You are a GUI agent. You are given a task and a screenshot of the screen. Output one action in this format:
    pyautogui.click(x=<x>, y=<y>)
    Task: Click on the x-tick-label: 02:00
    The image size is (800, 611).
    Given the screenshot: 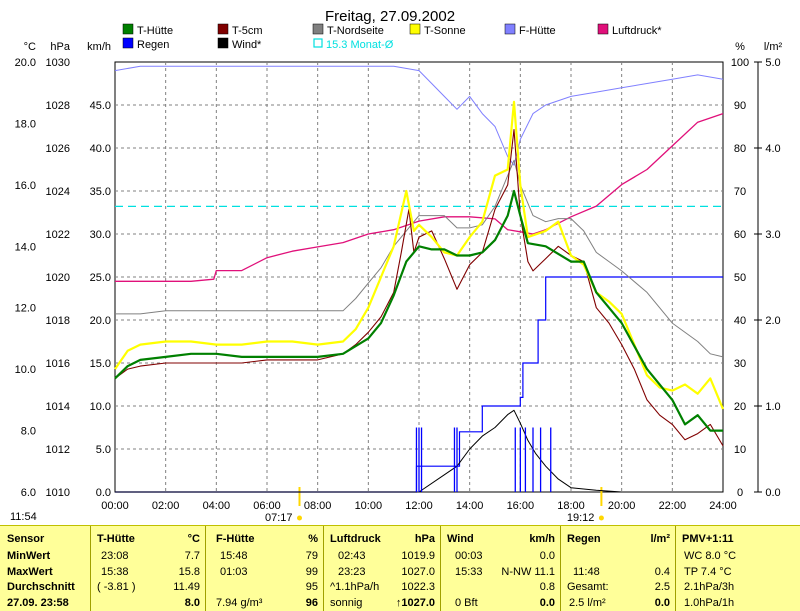 What is the action you would take?
    pyautogui.click(x=166, y=506)
    